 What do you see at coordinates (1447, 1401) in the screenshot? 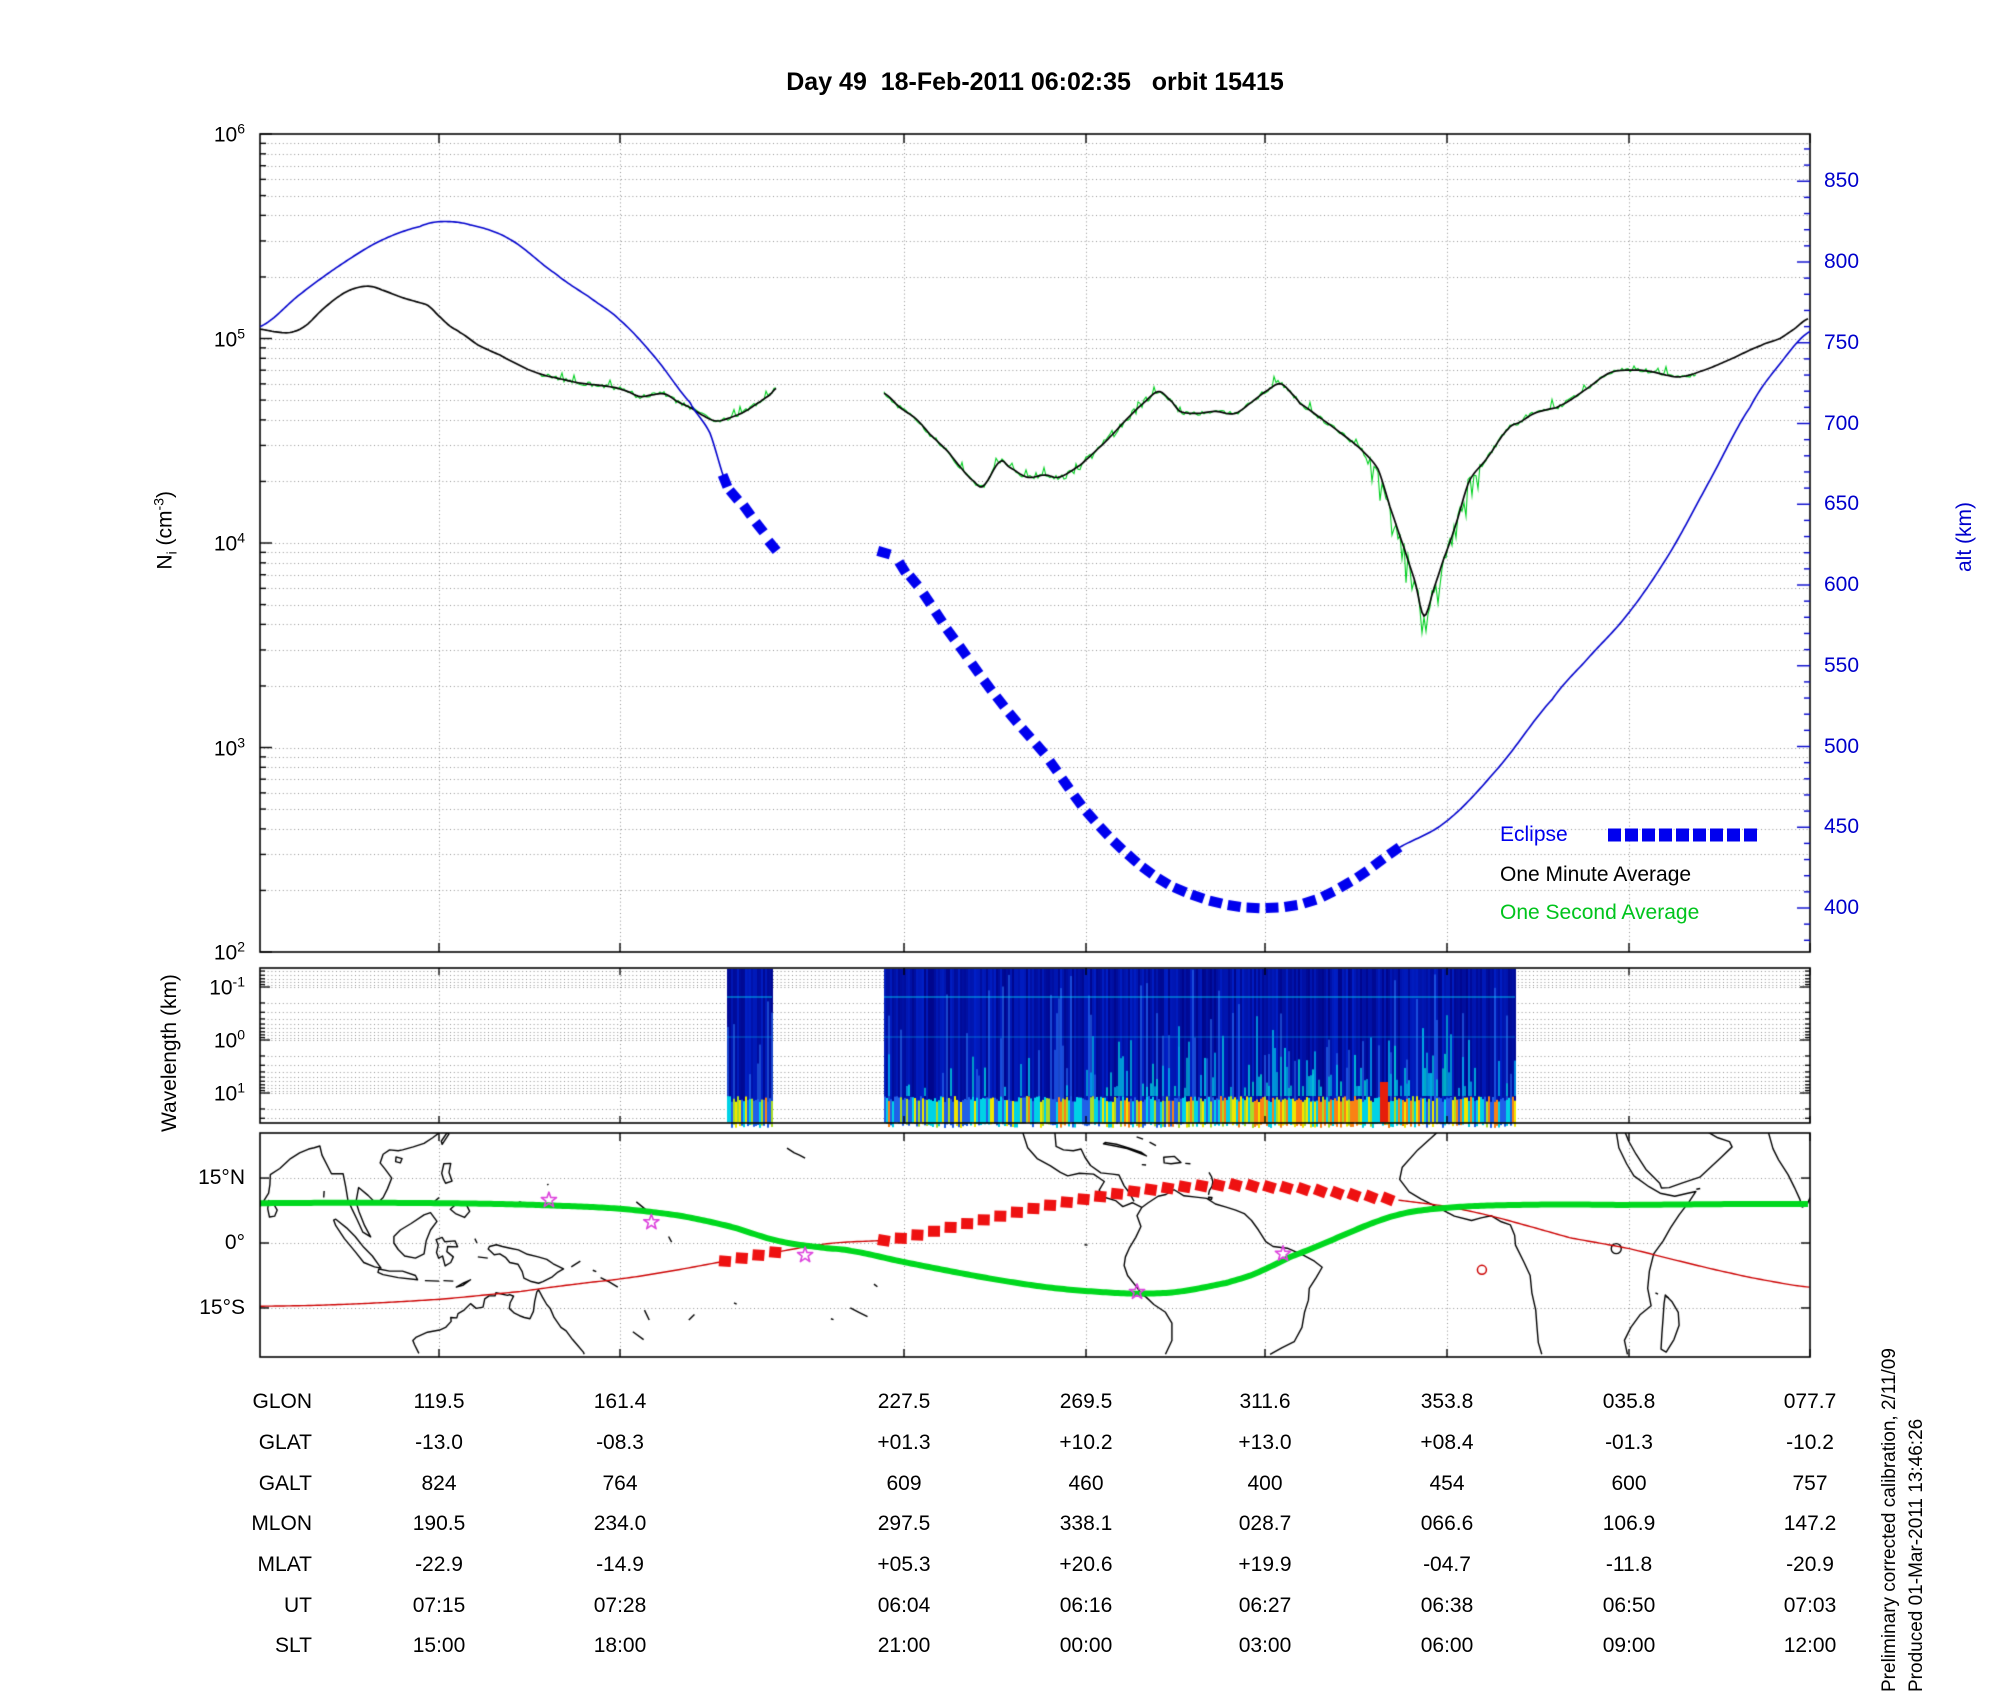
I see `table-cell: 353.8` at bounding box center [1447, 1401].